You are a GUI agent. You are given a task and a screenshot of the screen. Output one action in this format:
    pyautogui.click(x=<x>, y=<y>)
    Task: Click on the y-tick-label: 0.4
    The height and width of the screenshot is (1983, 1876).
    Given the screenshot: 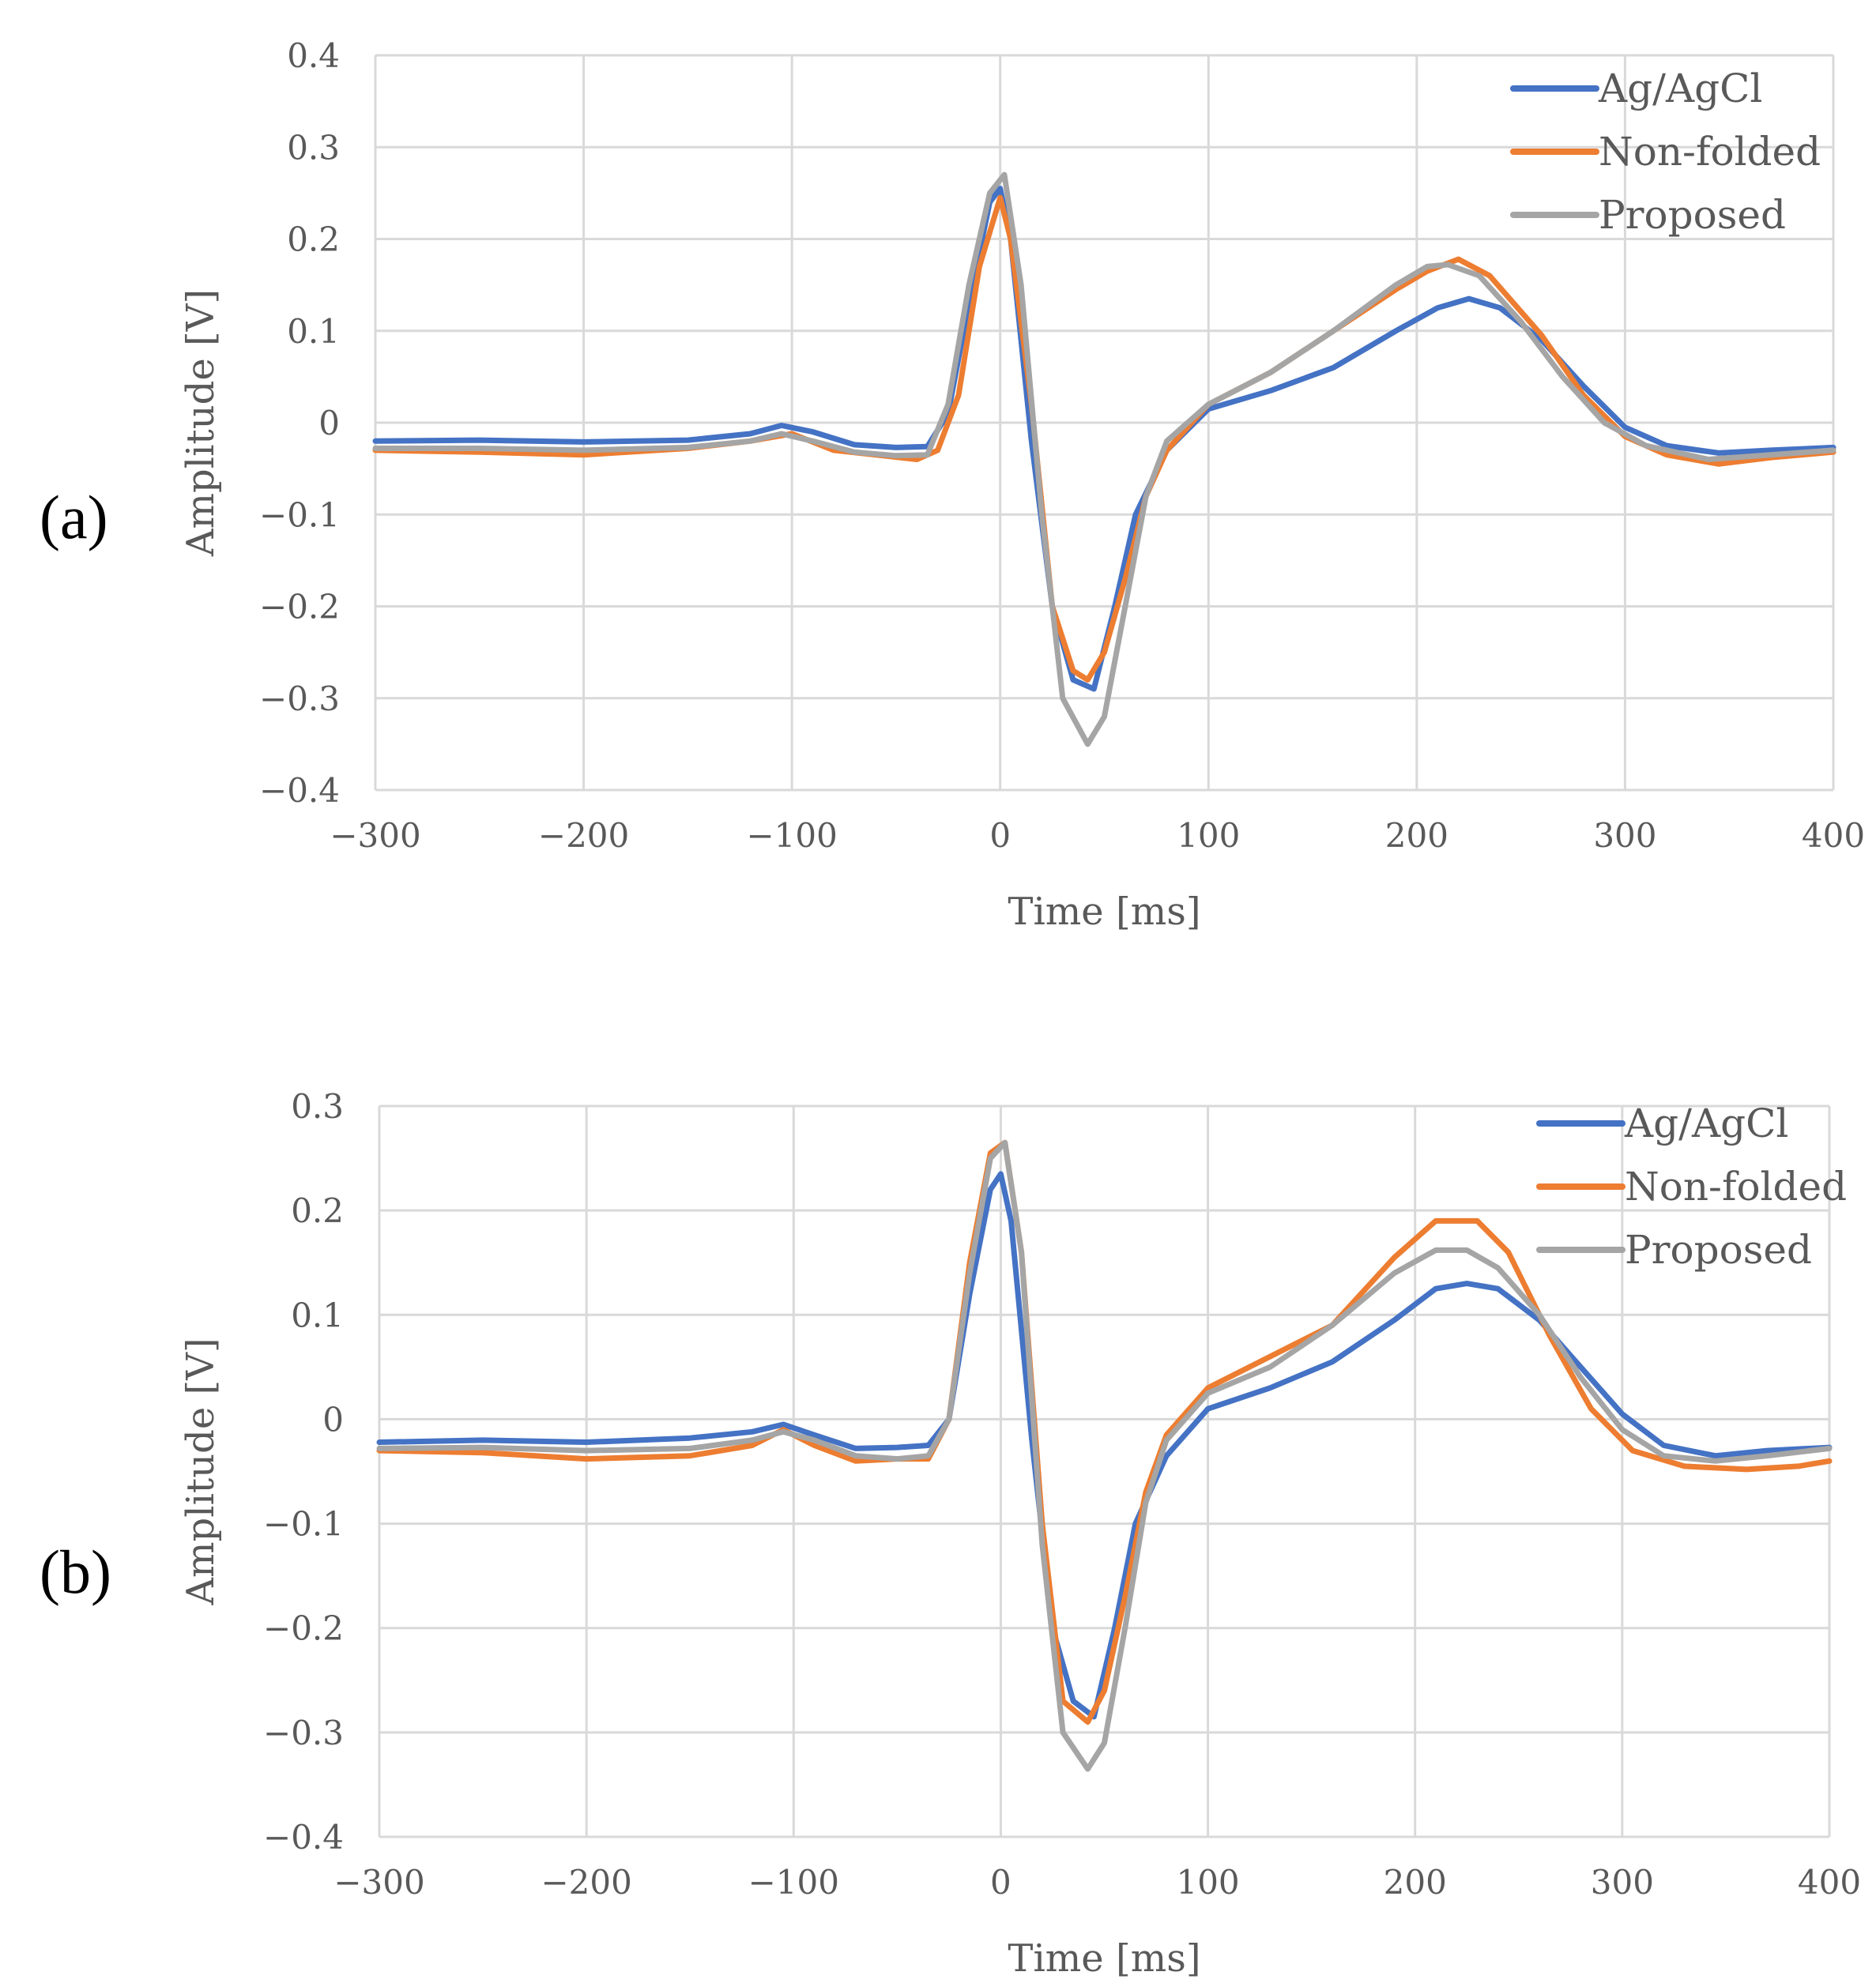 What is the action you would take?
    pyautogui.click(x=314, y=55)
    